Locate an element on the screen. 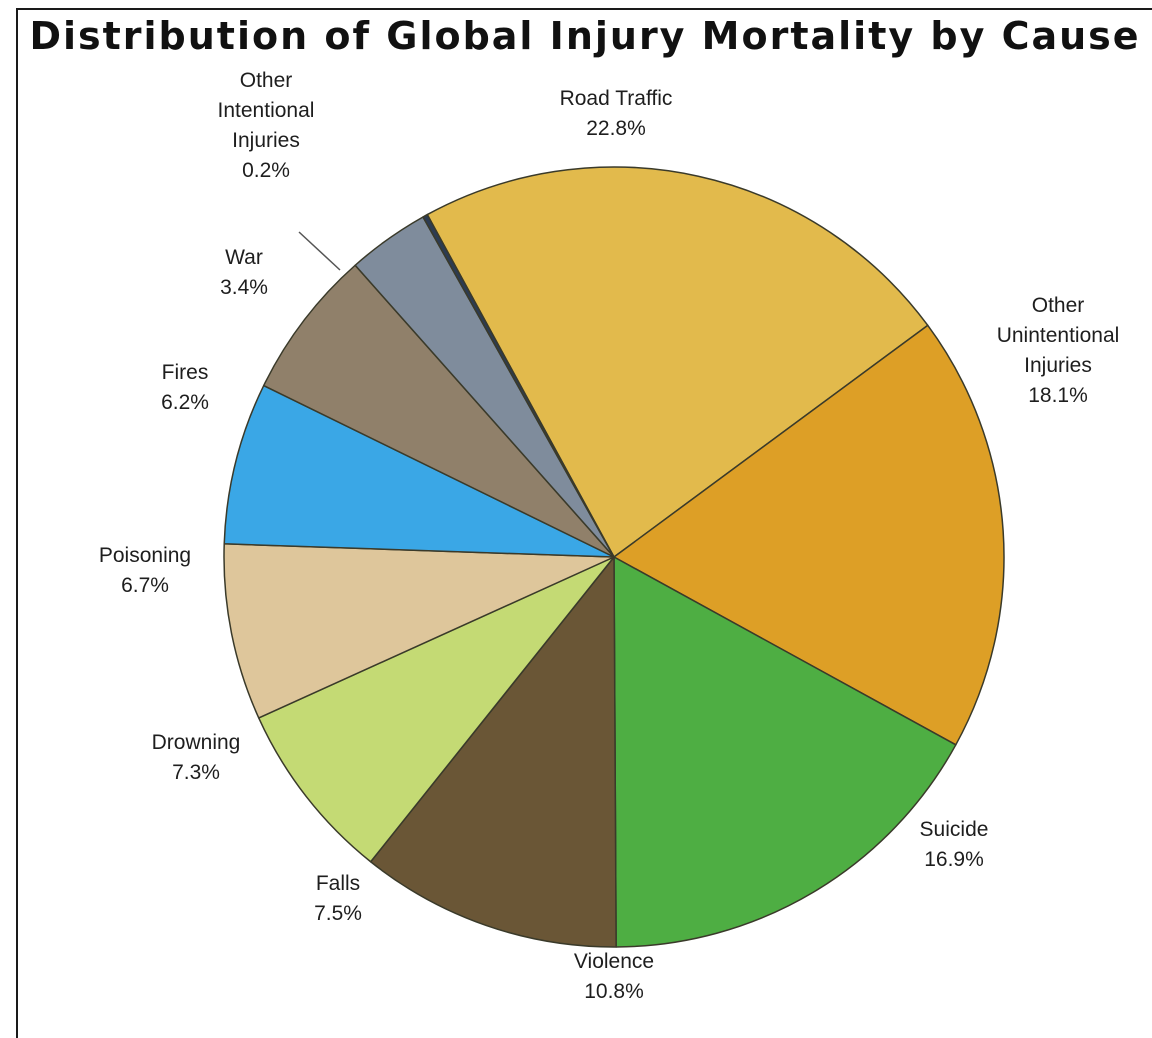 This screenshot has width=1152, height=1038. slice-label-value: 7.5% is located at coordinates (338, 913).